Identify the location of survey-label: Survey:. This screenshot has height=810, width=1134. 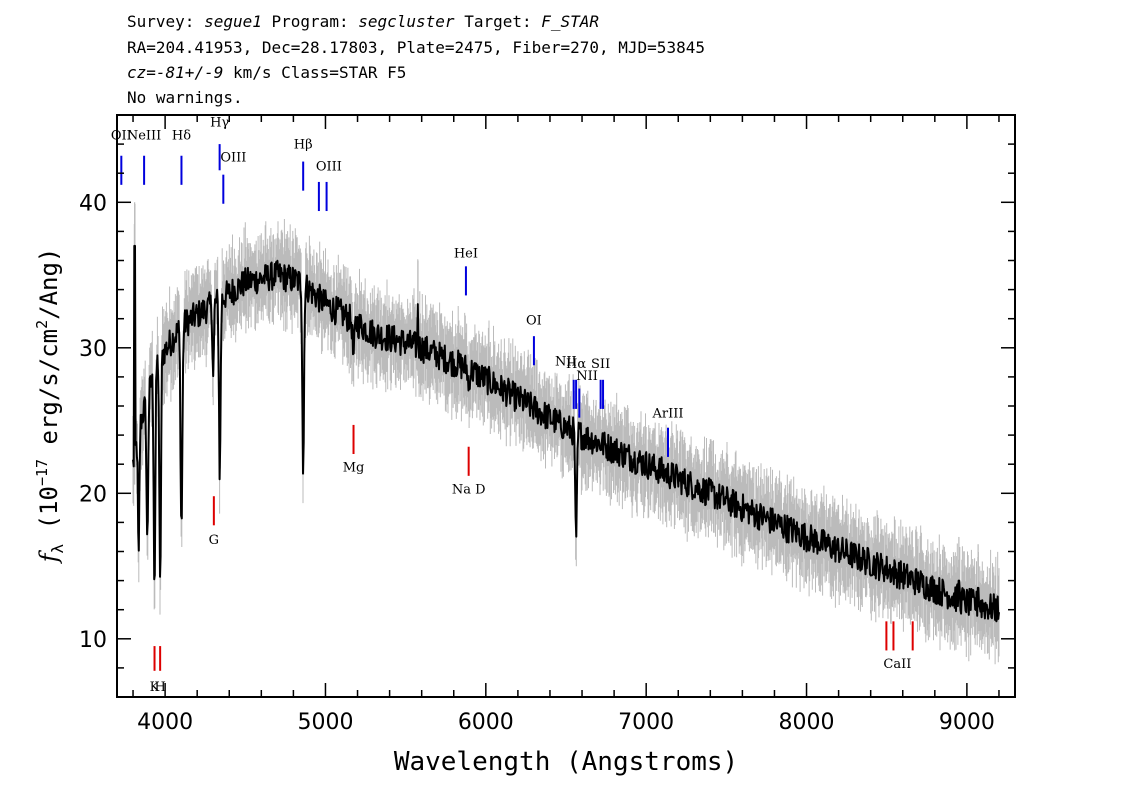
(161, 21).